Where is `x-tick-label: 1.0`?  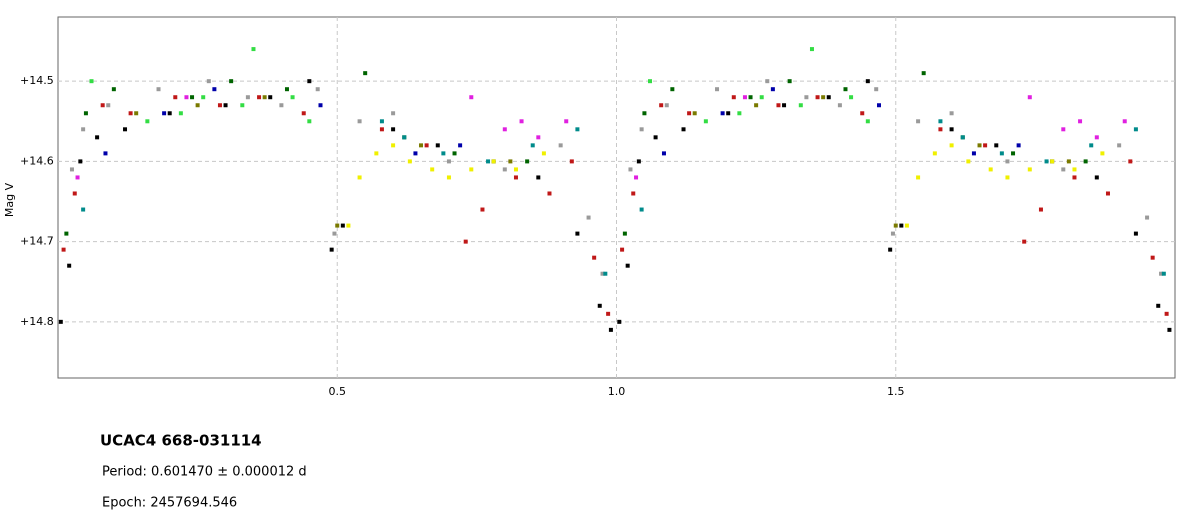 x-tick-label: 1.0 is located at coordinates (617, 391).